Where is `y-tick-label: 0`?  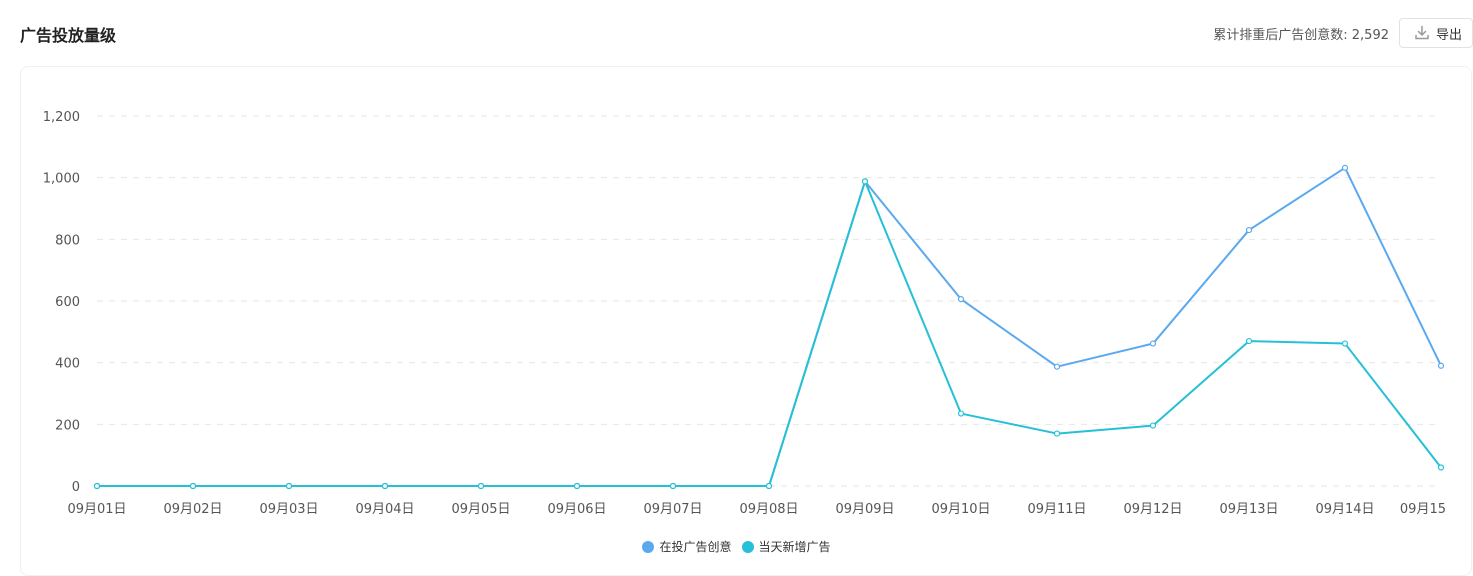 y-tick-label: 0 is located at coordinates (76, 487).